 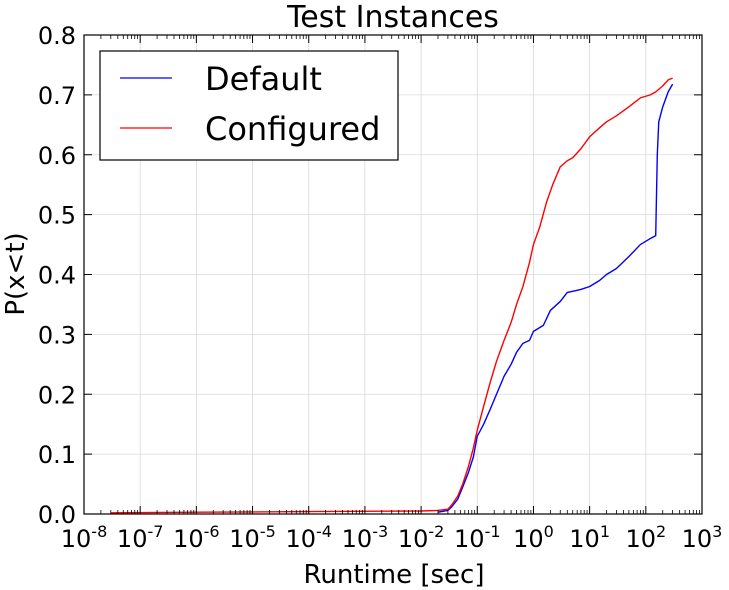 I want to click on x-tick-label: 10⁻², so click(x=421, y=537).